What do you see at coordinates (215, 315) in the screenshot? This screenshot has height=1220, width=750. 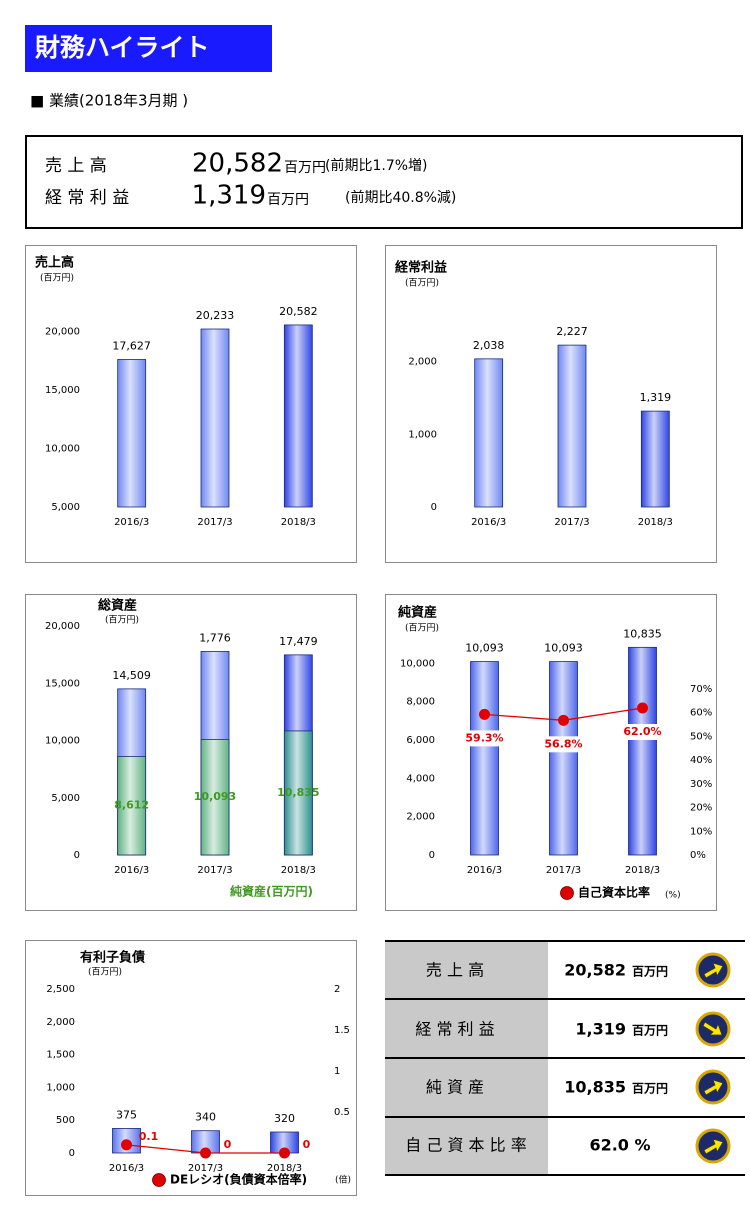 I see `value-label: 20,233` at bounding box center [215, 315].